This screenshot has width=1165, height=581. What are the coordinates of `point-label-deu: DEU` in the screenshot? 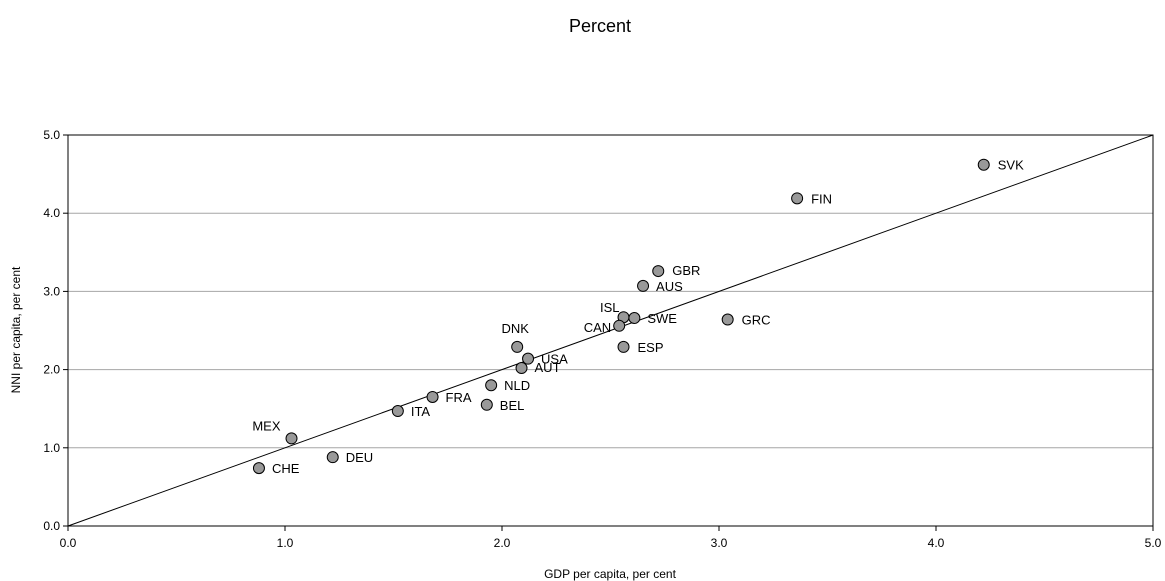 It's located at (359, 457).